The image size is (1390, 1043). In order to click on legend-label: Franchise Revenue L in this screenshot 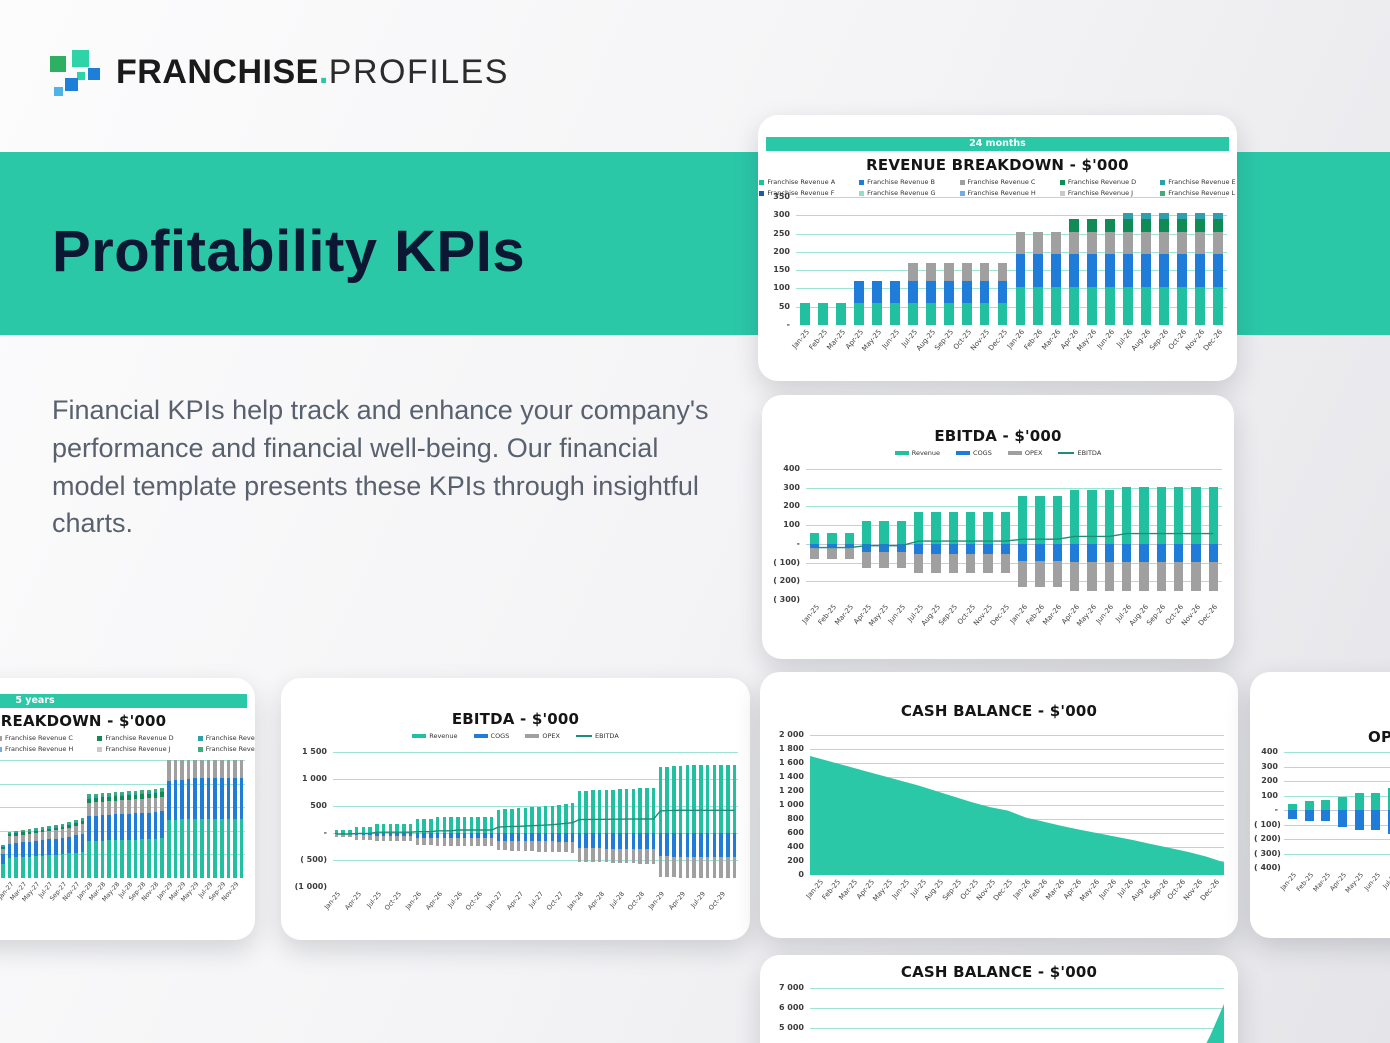, I will do `click(230, 749)`.